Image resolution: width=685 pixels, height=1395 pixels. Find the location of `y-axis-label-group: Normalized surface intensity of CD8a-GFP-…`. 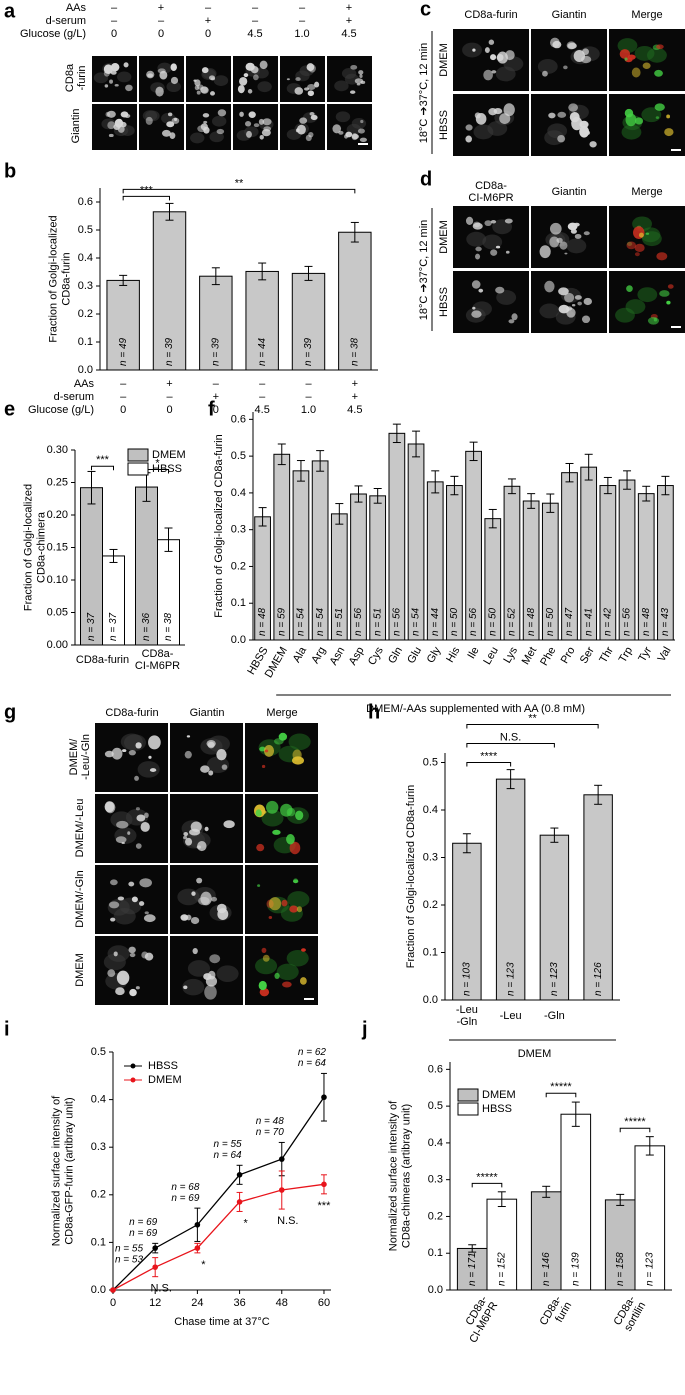

y-axis-label-group: Normalized surface intensity of CD8a-GFP-… is located at coordinates (62, 1170).